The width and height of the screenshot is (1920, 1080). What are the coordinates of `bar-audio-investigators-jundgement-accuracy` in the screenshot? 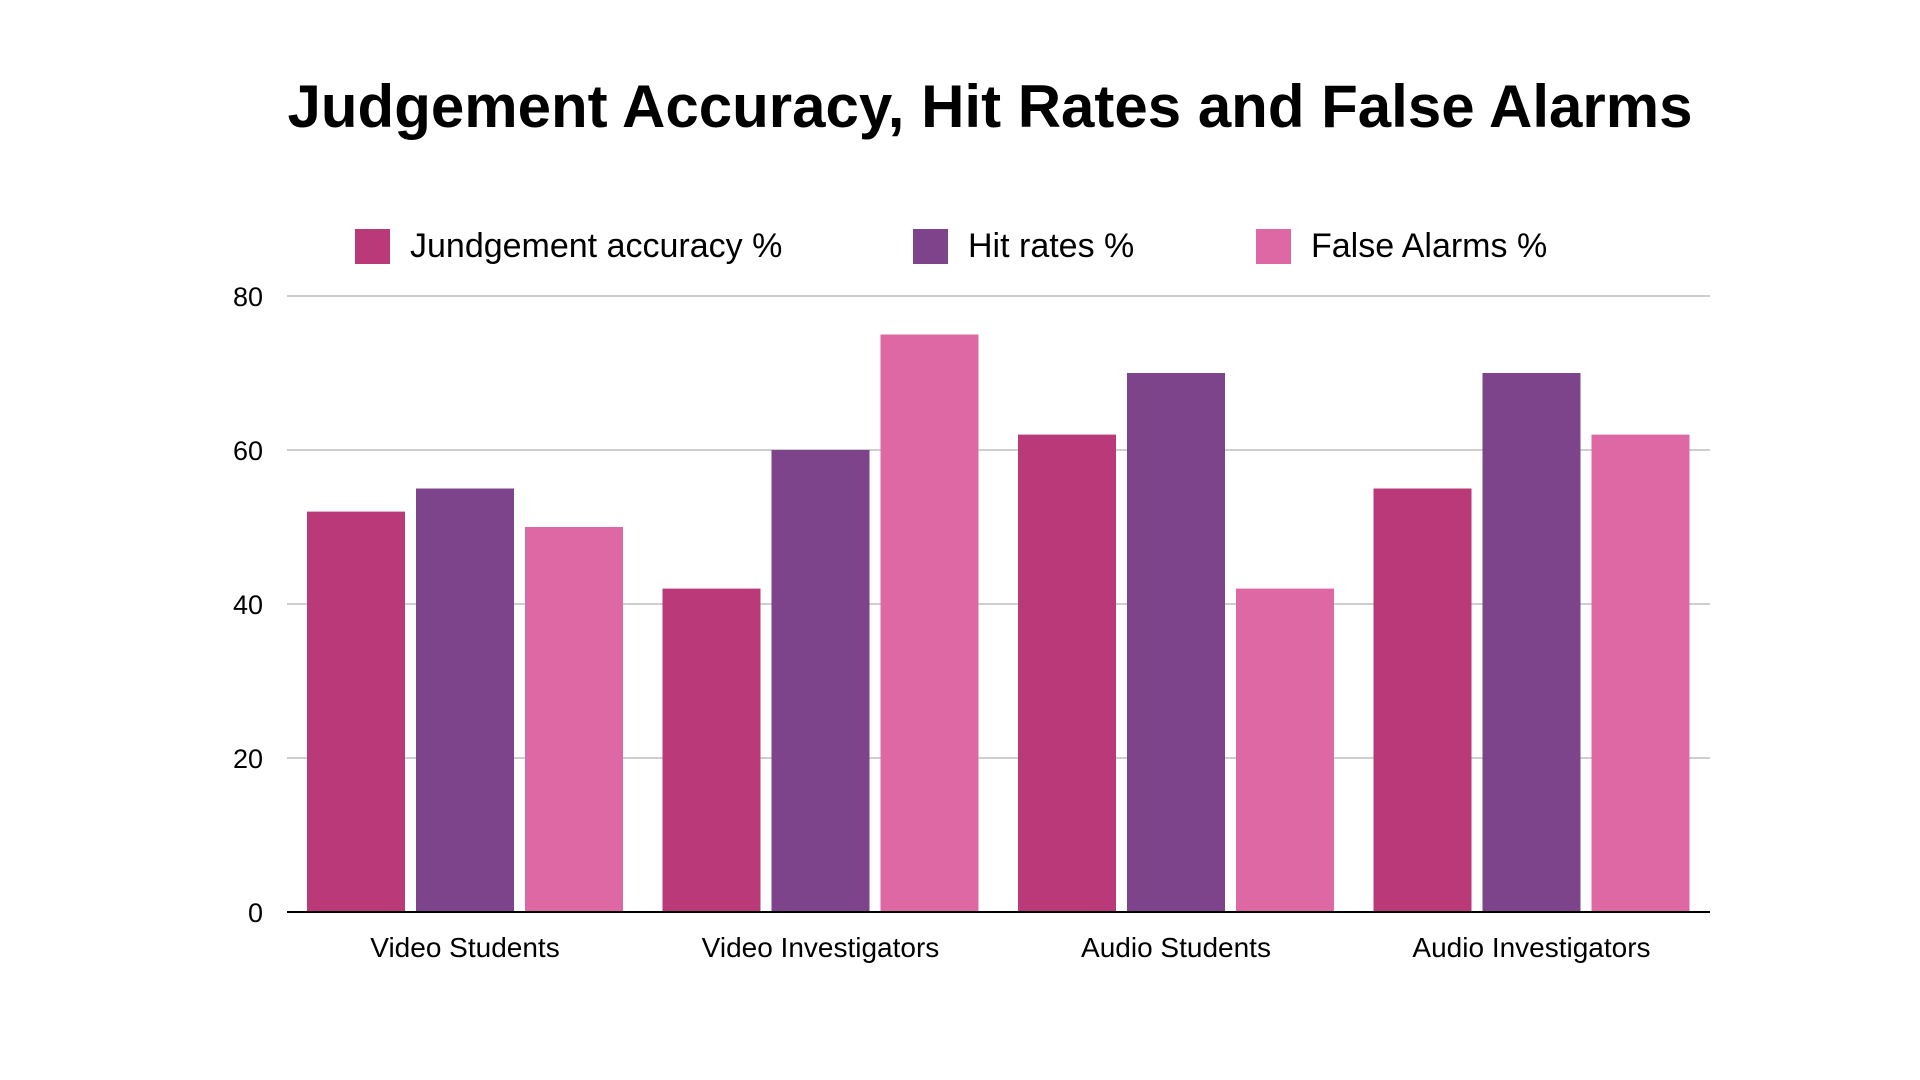 It's located at (1422, 700).